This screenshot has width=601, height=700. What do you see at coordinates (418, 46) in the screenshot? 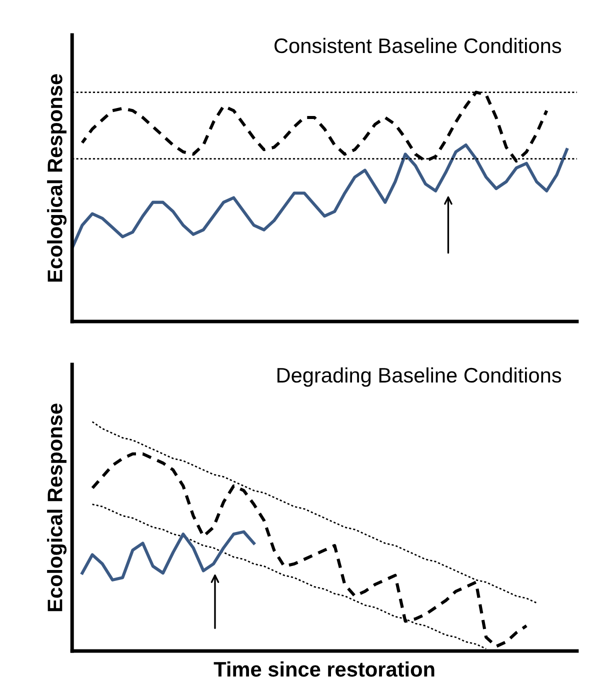
I see `chart-title: Consistent Baseline Conditions` at bounding box center [418, 46].